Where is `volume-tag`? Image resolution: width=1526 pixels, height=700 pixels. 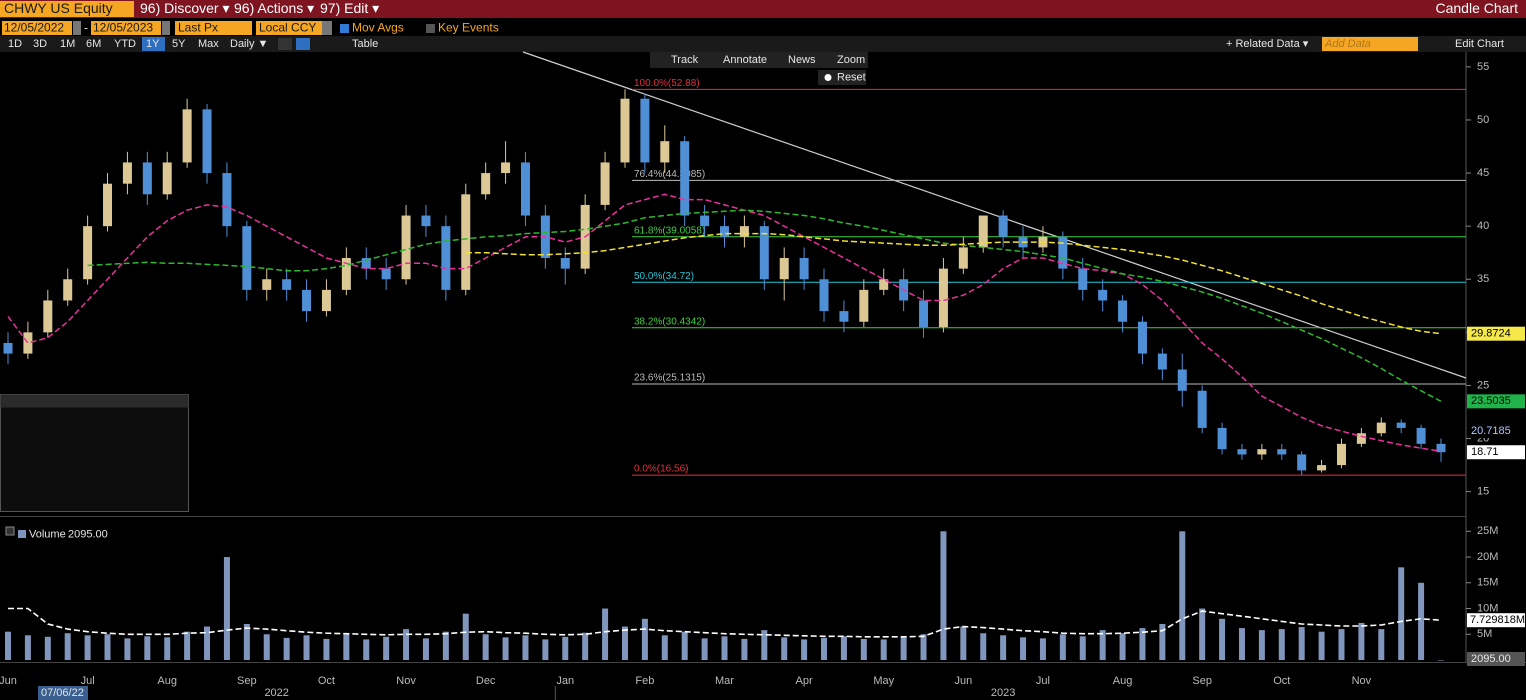 volume-tag is located at coordinates (1496, 658).